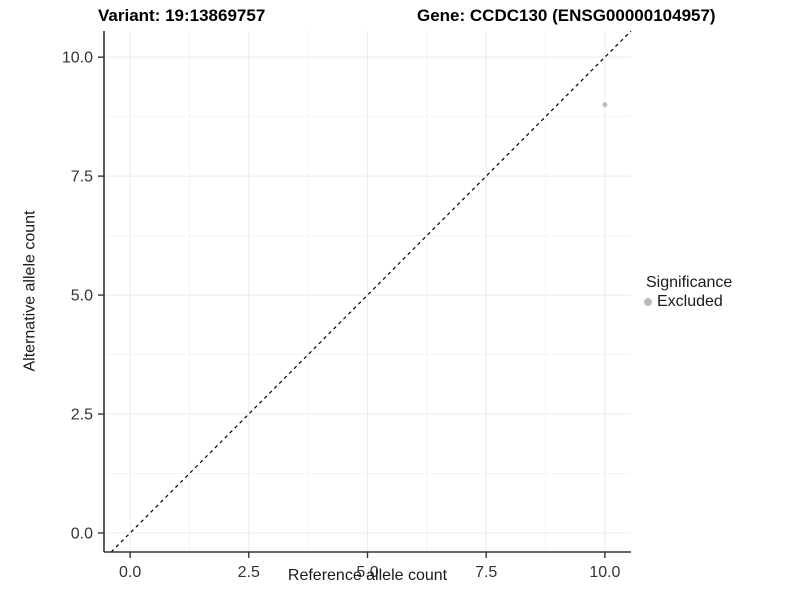  What do you see at coordinates (648, 301) in the screenshot?
I see `legend-point-icon` at bounding box center [648, 301].